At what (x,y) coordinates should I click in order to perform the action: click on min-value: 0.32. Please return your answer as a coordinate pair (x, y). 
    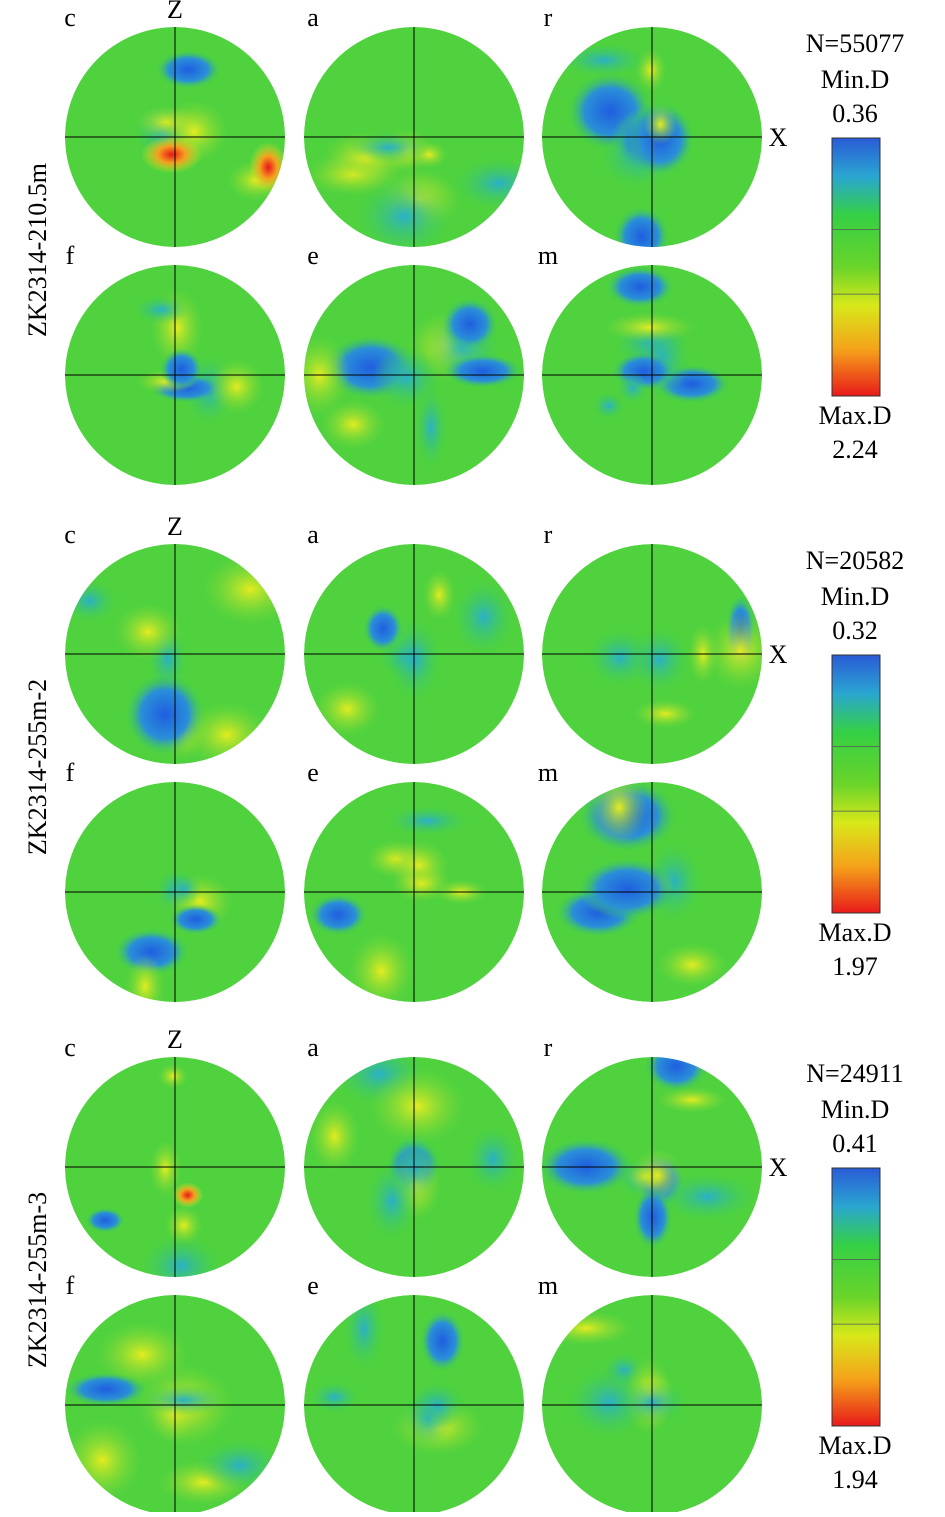
    Looking at the image, I should click on (855, 630).